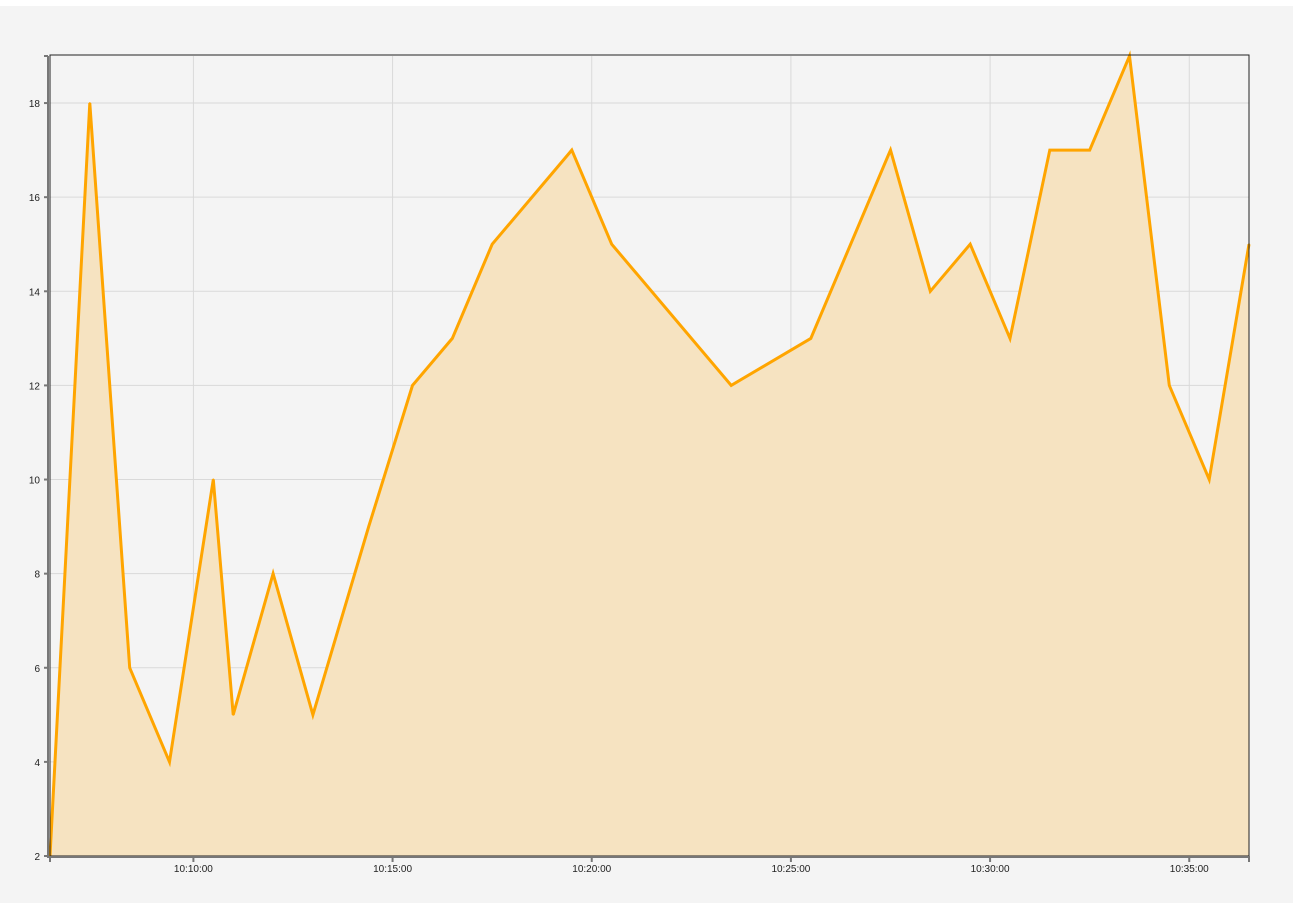 The width and height of the screenshot is (1293, 908). Describe the element at coordinates (35, 386) in the screenshot. I see `y-tick-label: 12` at that location.